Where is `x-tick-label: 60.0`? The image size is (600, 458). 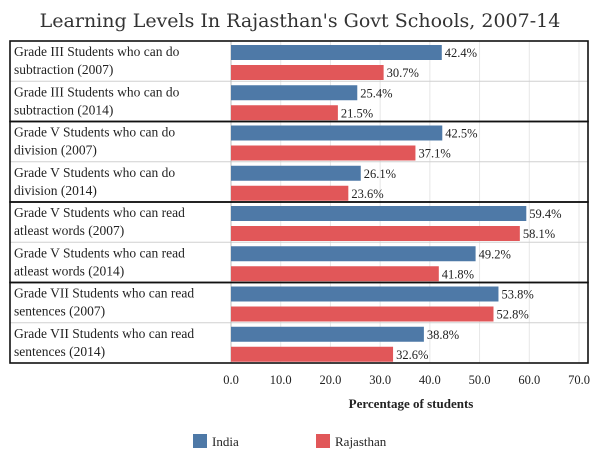
x-tick-label: 60.0 is located at coordinates (529, 380).